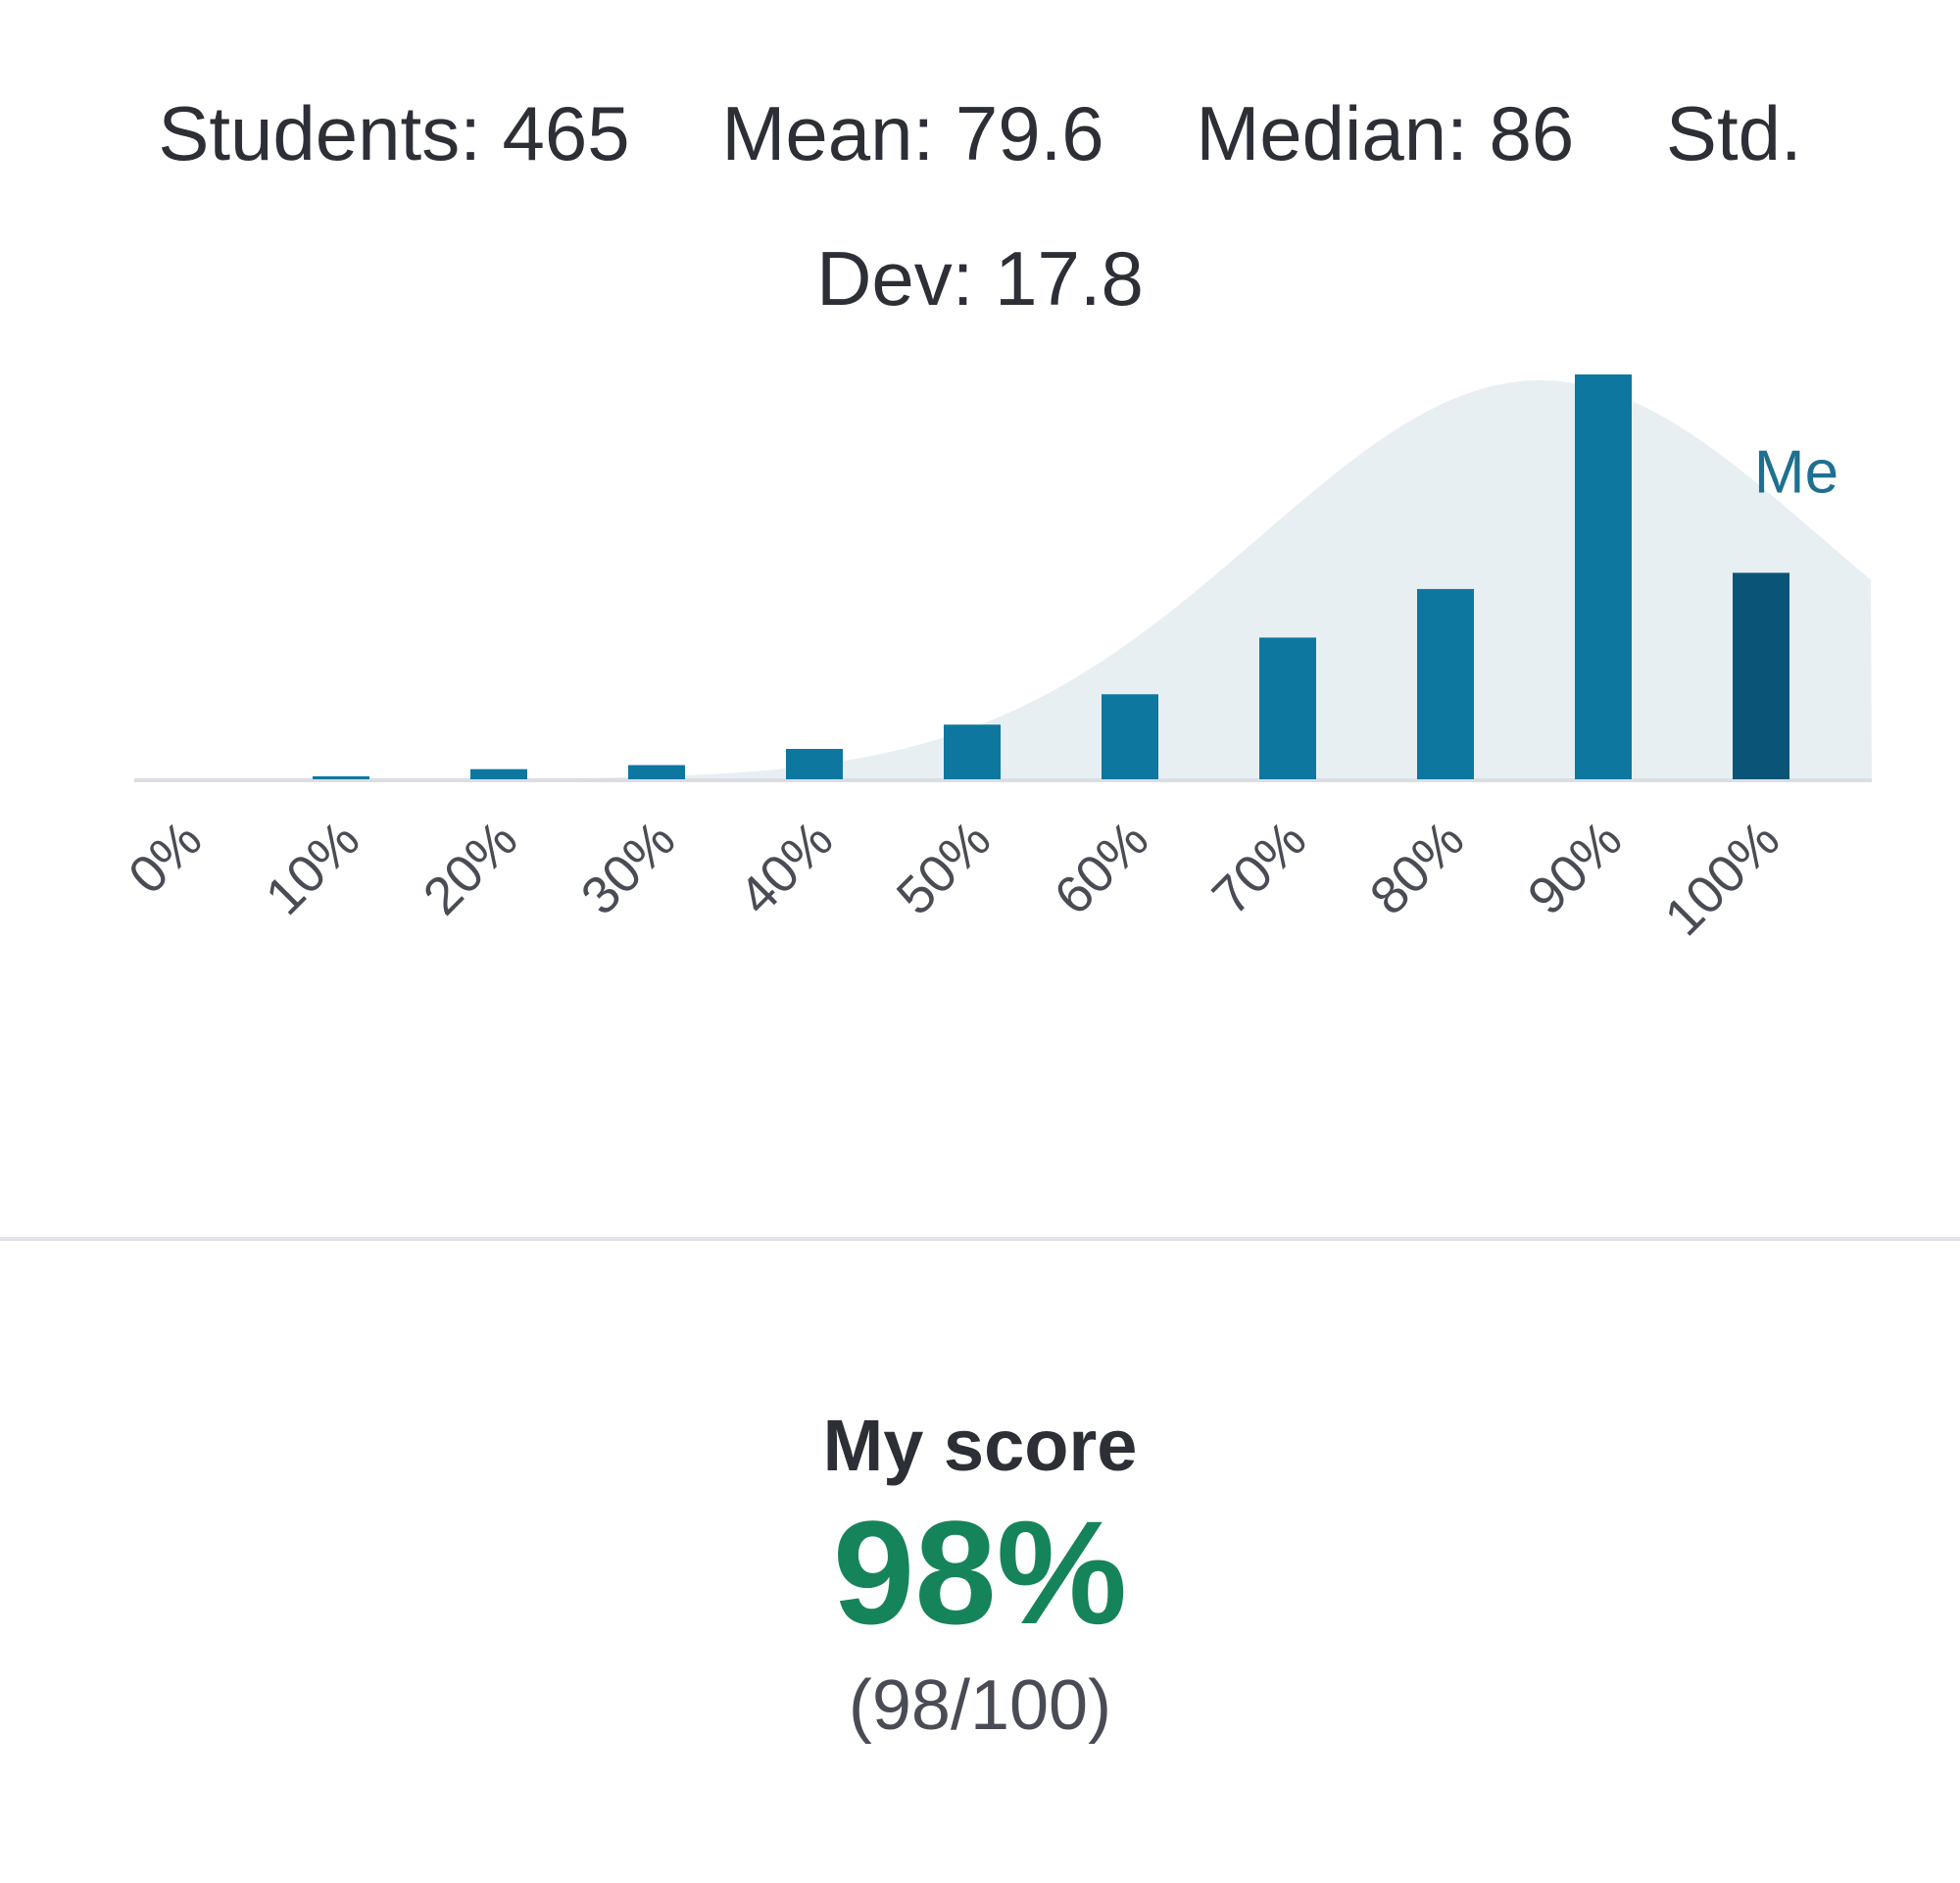 The height and width of the screenshot is (1883, 1960). What do you see at coordinates (1761, 676) in the screenshot?
I see `bar-my-score` at bounding box center [1761, 676].